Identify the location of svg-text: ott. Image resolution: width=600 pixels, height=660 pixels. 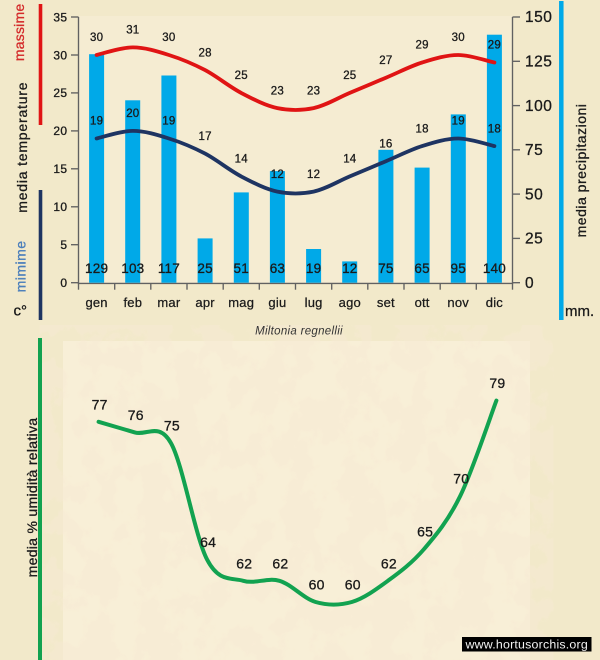
(422, 302).